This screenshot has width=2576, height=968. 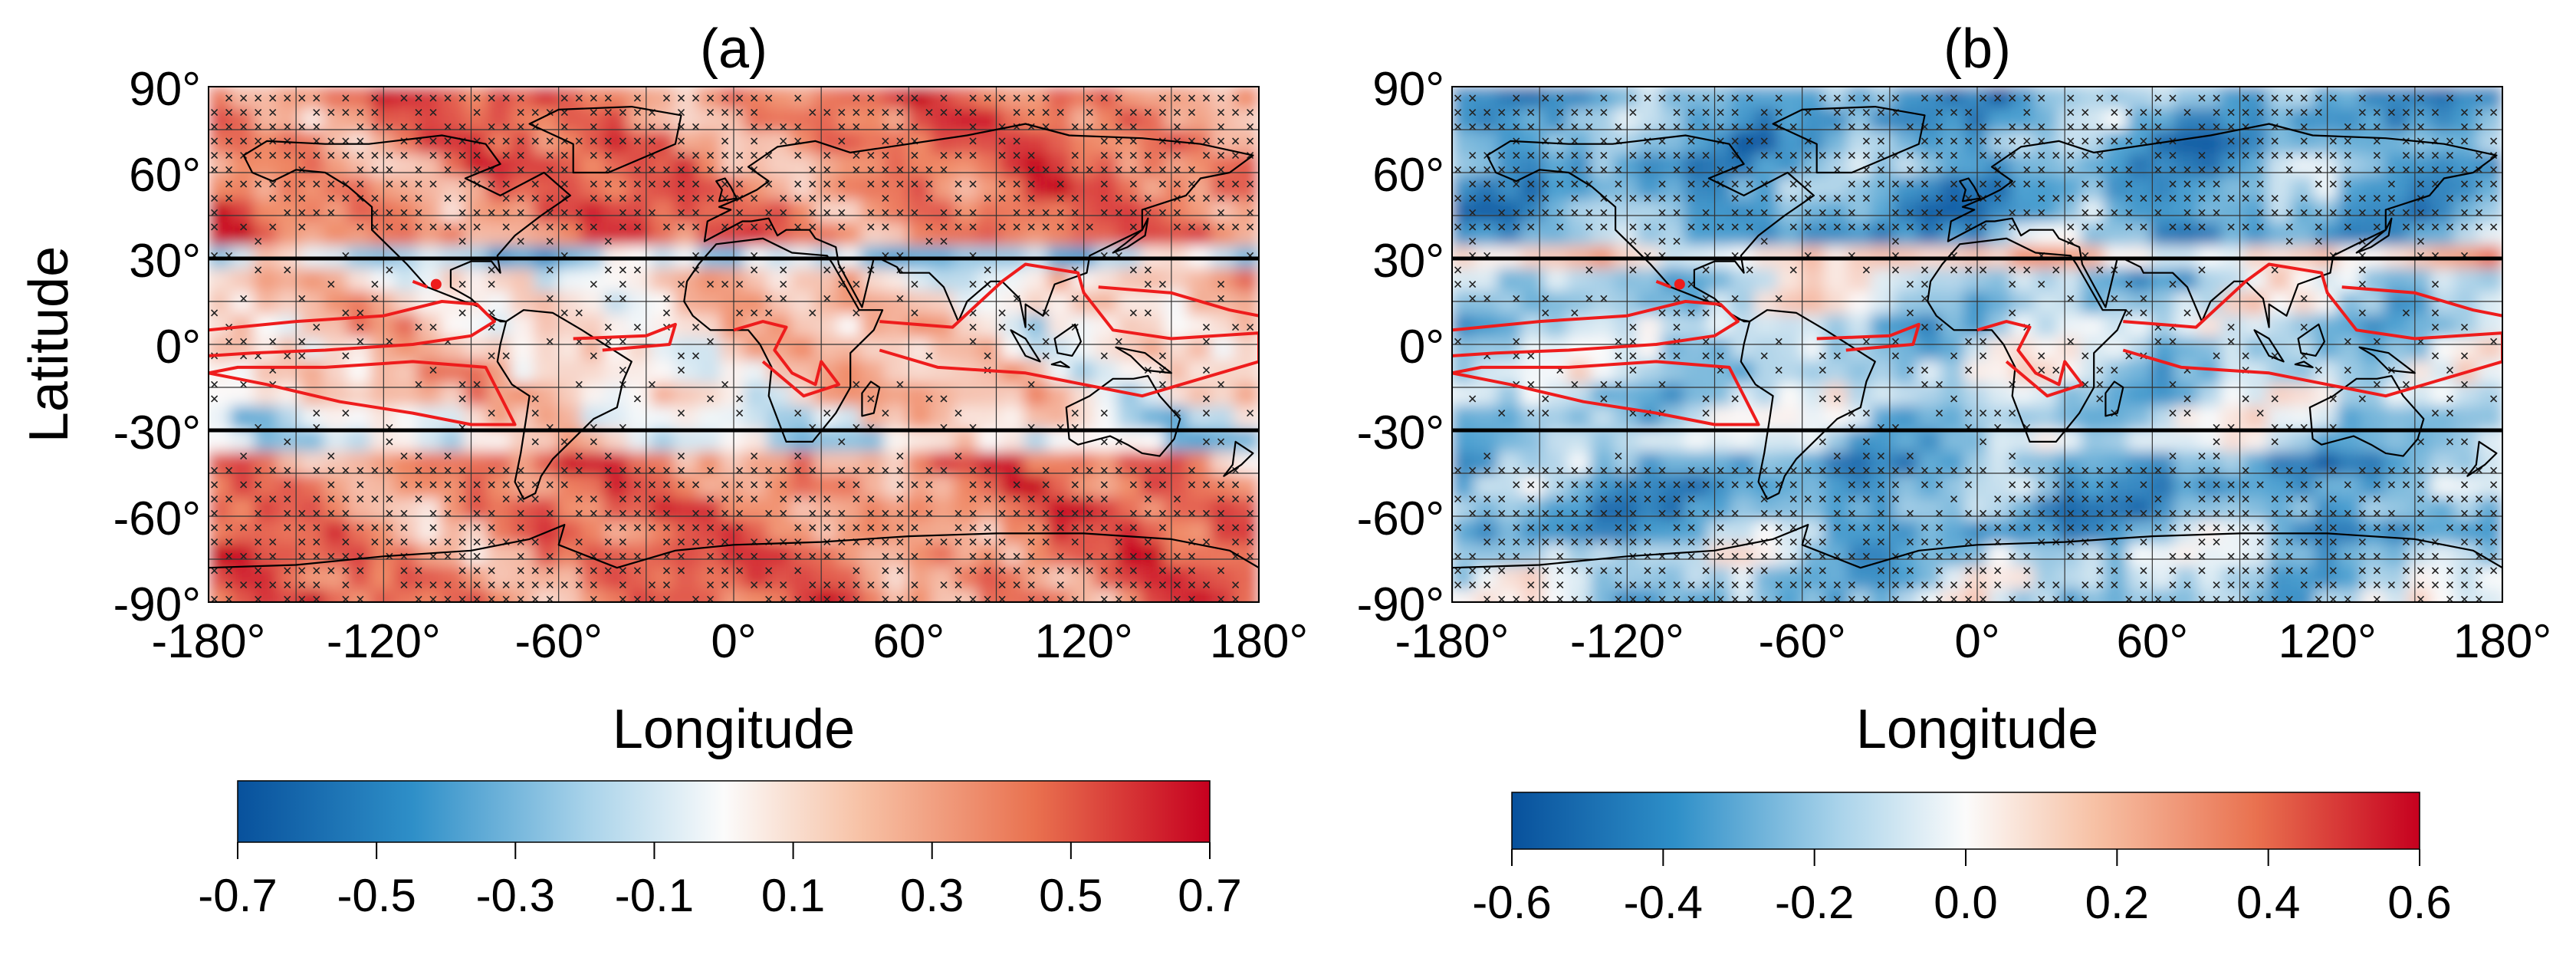 What do you see at coordinates (1965, 821) in the screenshot?
I see `panel-b-colorbar-bar` at bounding box center [1965, 821].